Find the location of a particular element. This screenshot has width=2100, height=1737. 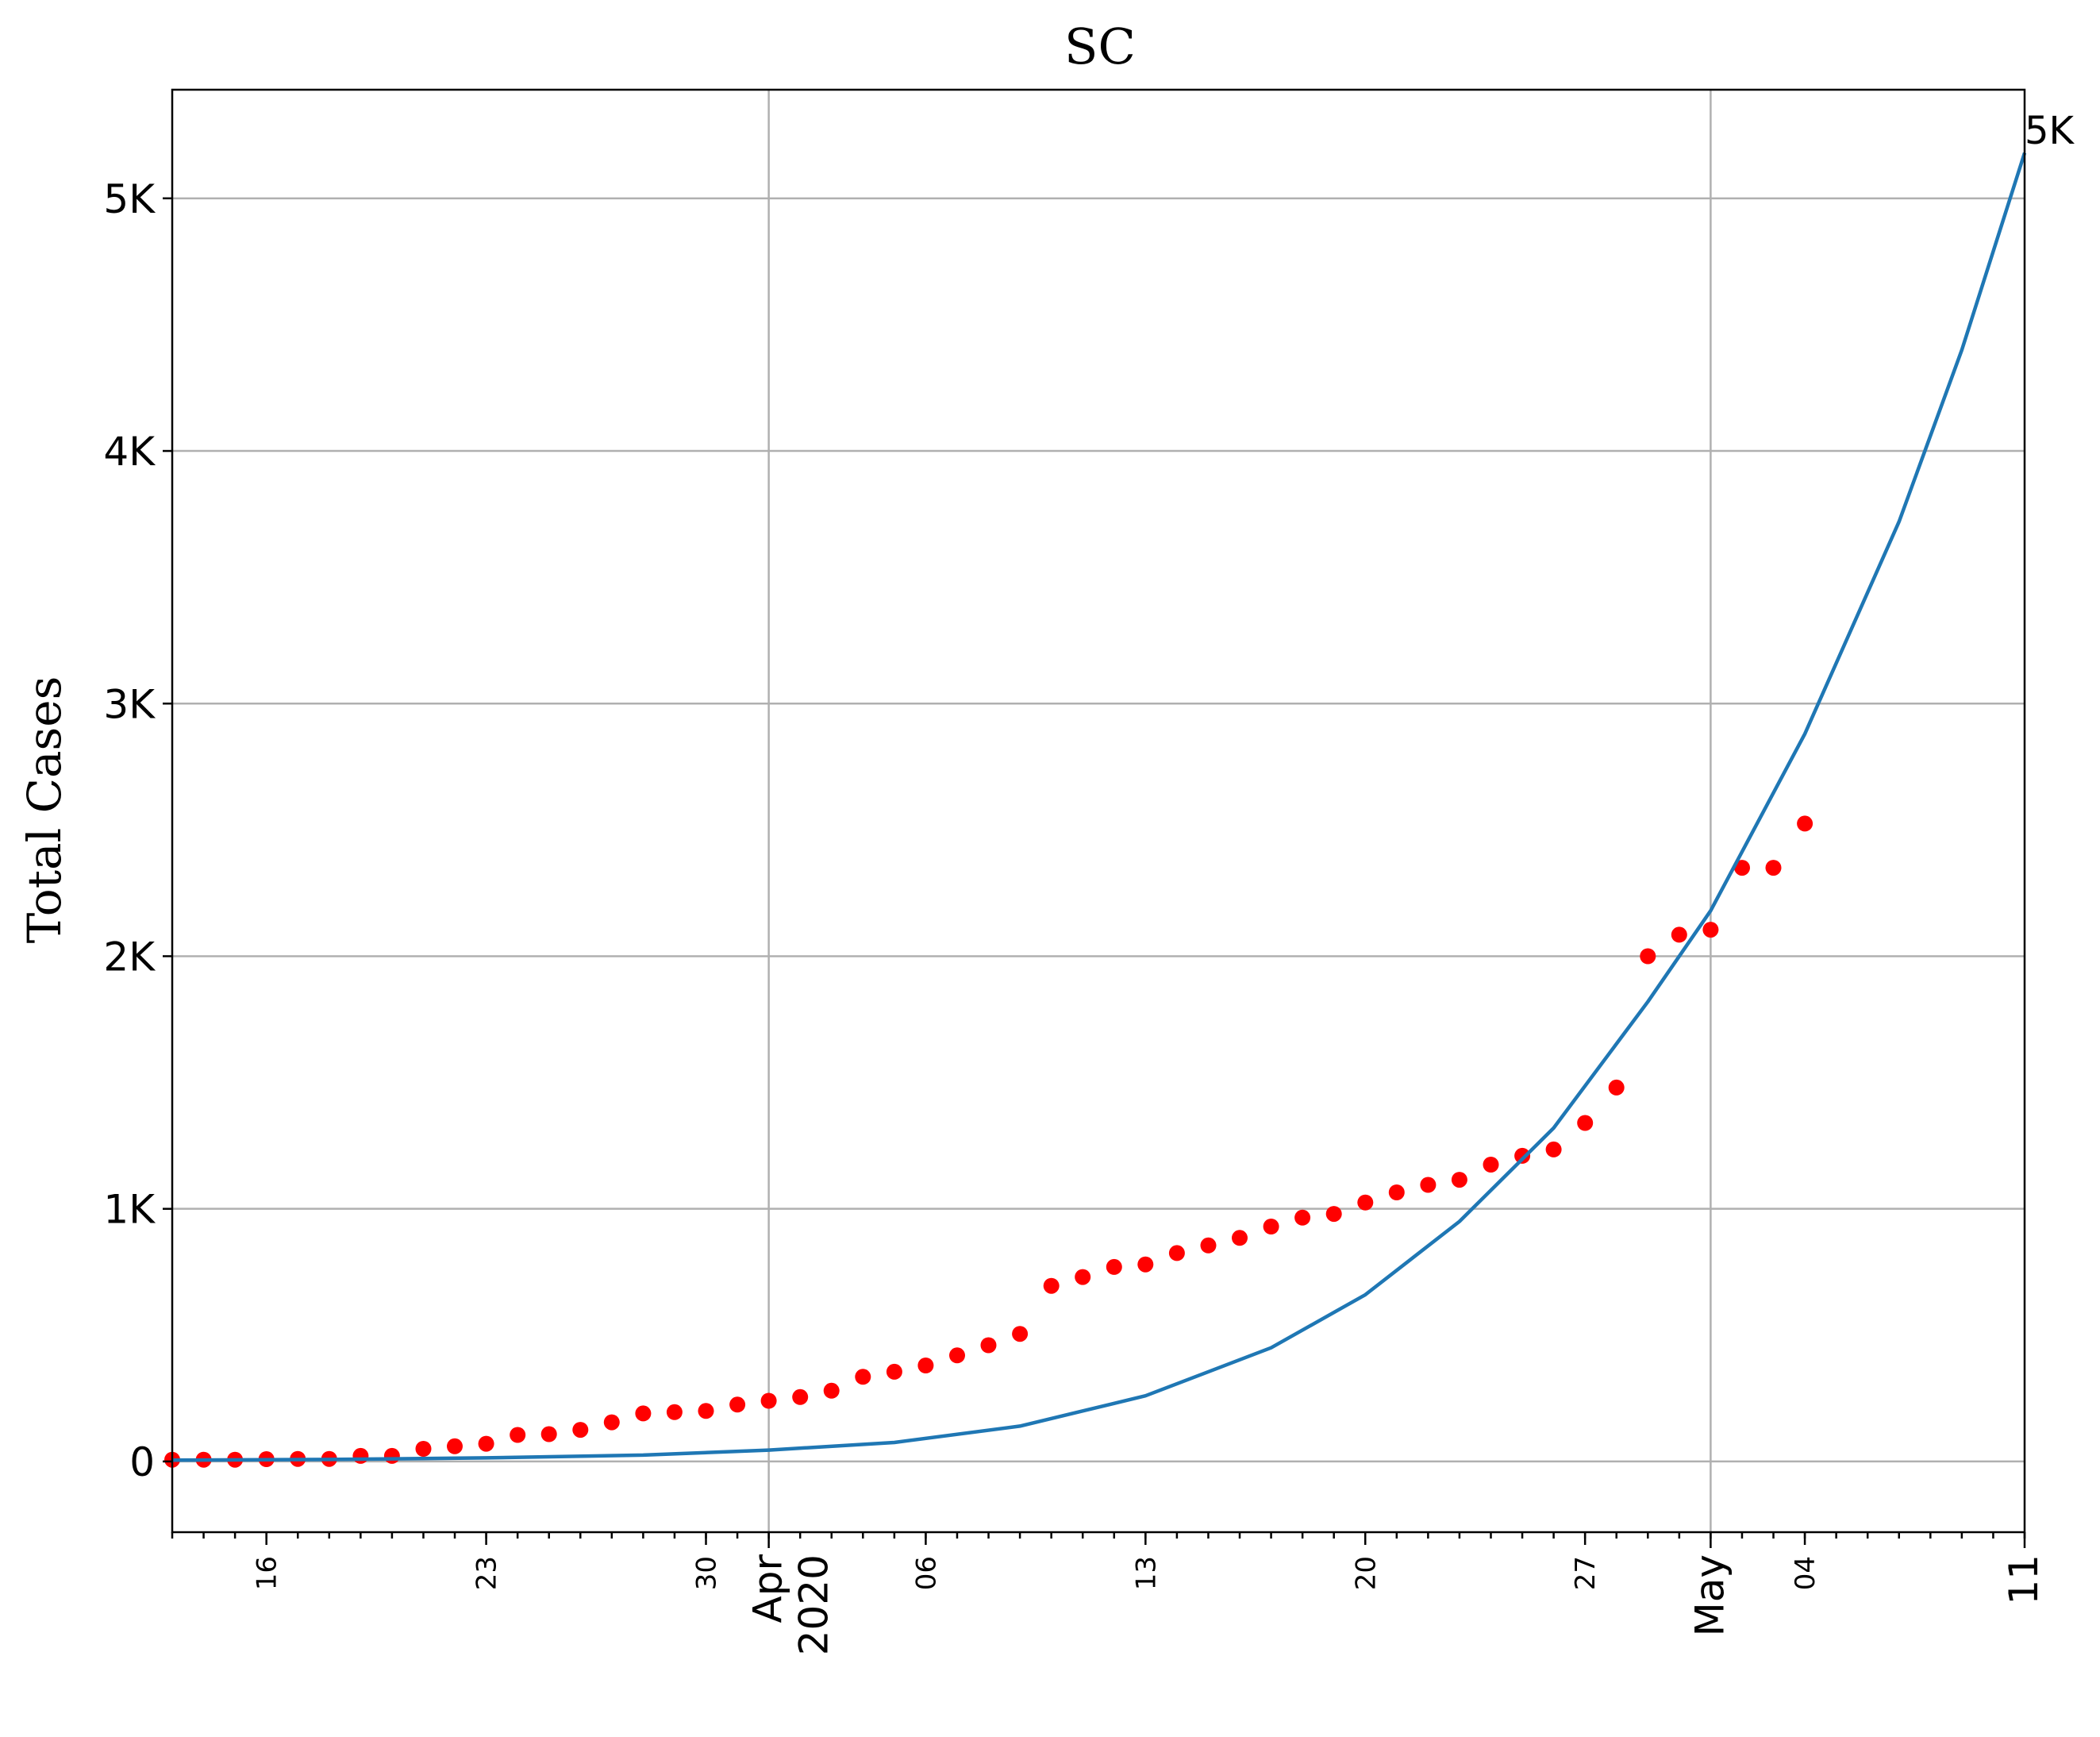

x-tick-label: 04 is located at coordinates (1805, 1573).